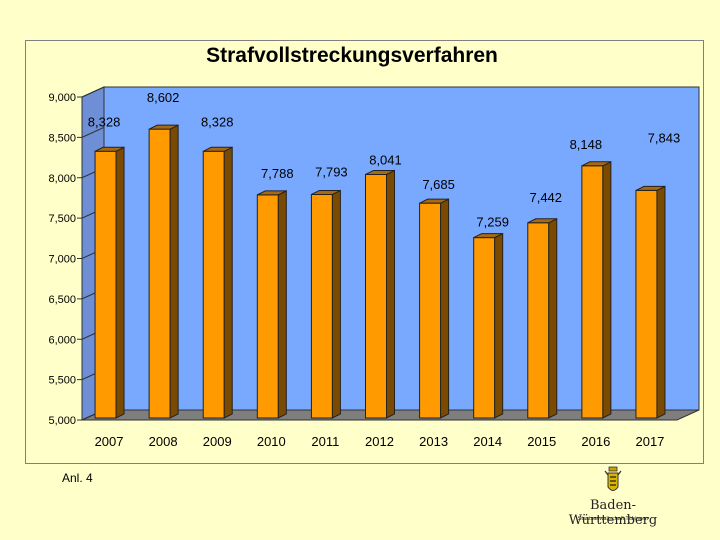 This screenshot has width=720, height=540. What do you see at coordinates (430, 310) in the screenshot?
I see `bar-2013` at bounding box center [430, 310].